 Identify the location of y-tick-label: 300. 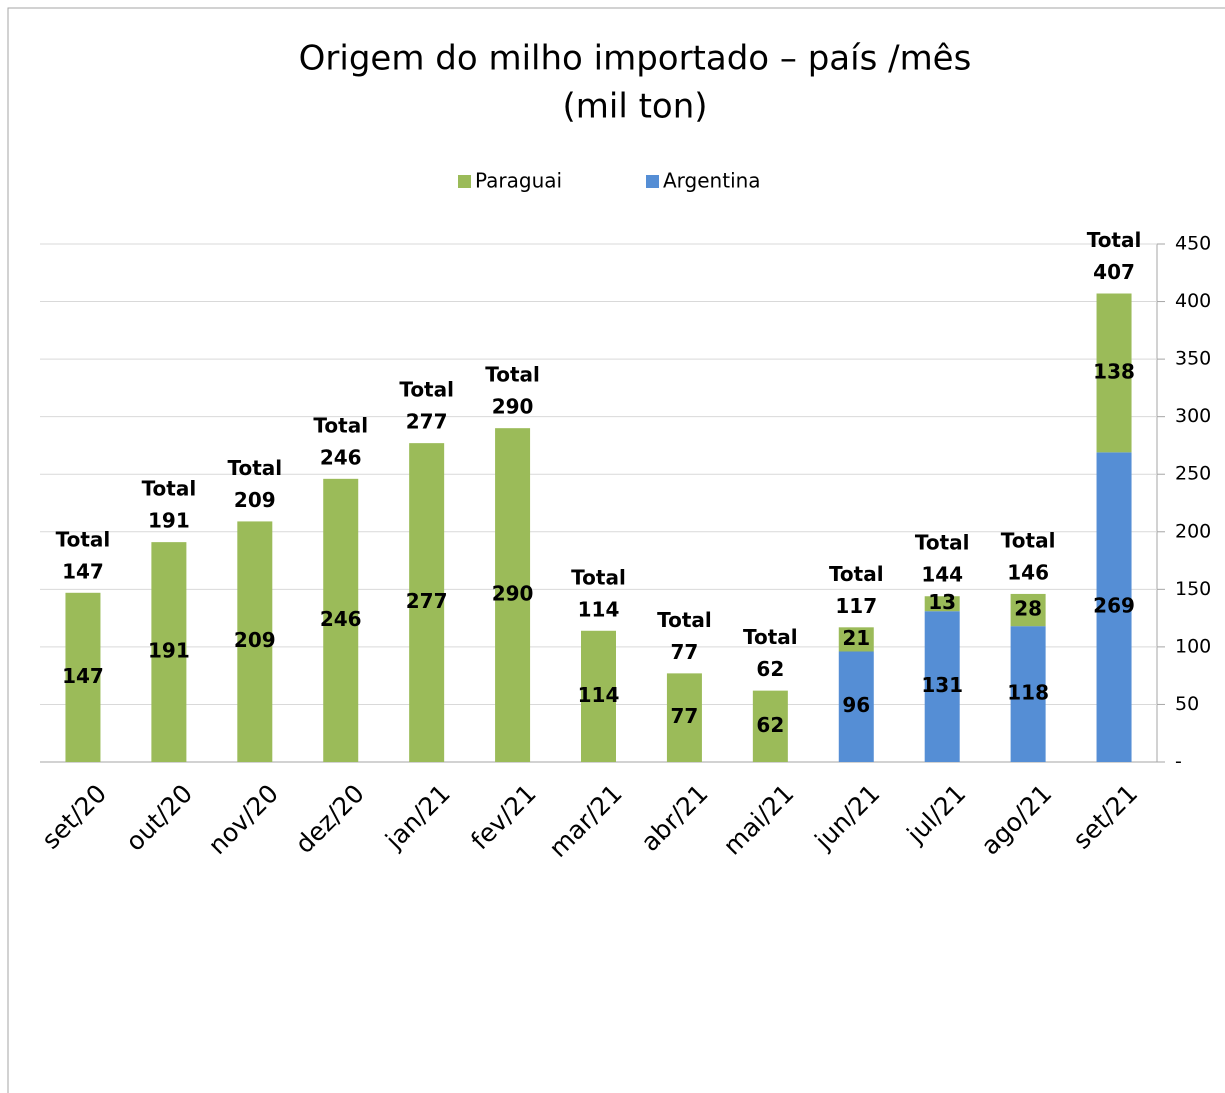
(1193, 416).